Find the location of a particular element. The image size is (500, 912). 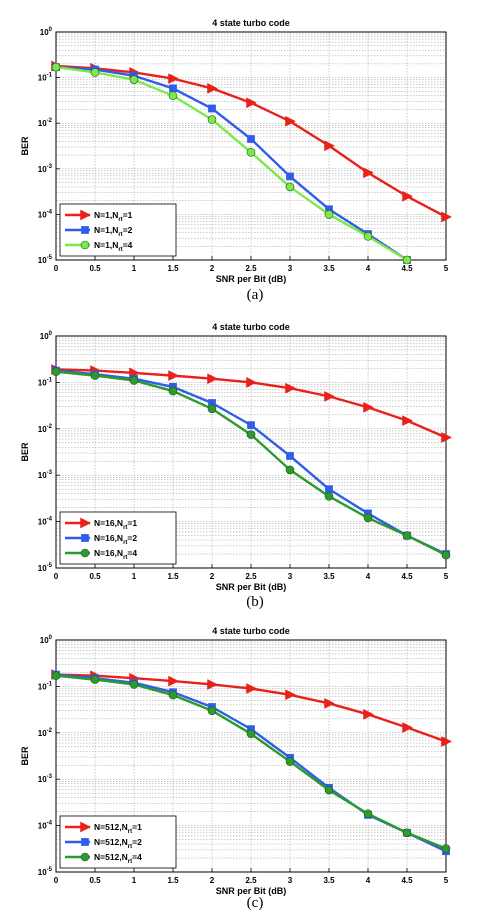

x-tick-label: 5 is located at coordinates (446, 268).